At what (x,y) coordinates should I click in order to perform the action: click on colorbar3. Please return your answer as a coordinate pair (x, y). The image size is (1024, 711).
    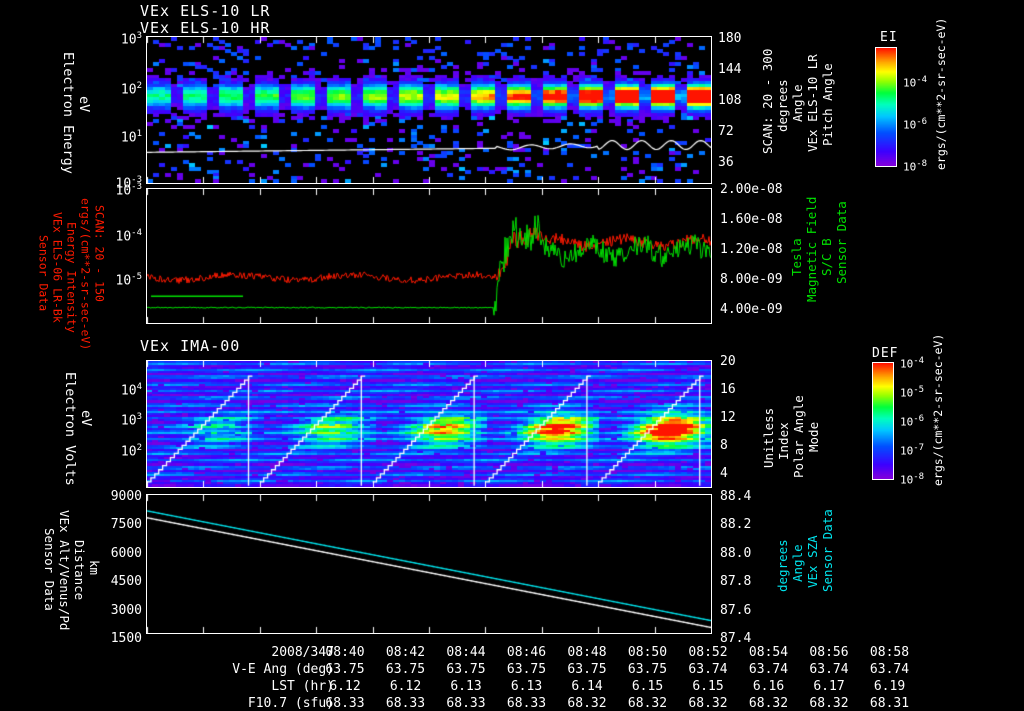
    Looking at the image, I should click on (883, 421).